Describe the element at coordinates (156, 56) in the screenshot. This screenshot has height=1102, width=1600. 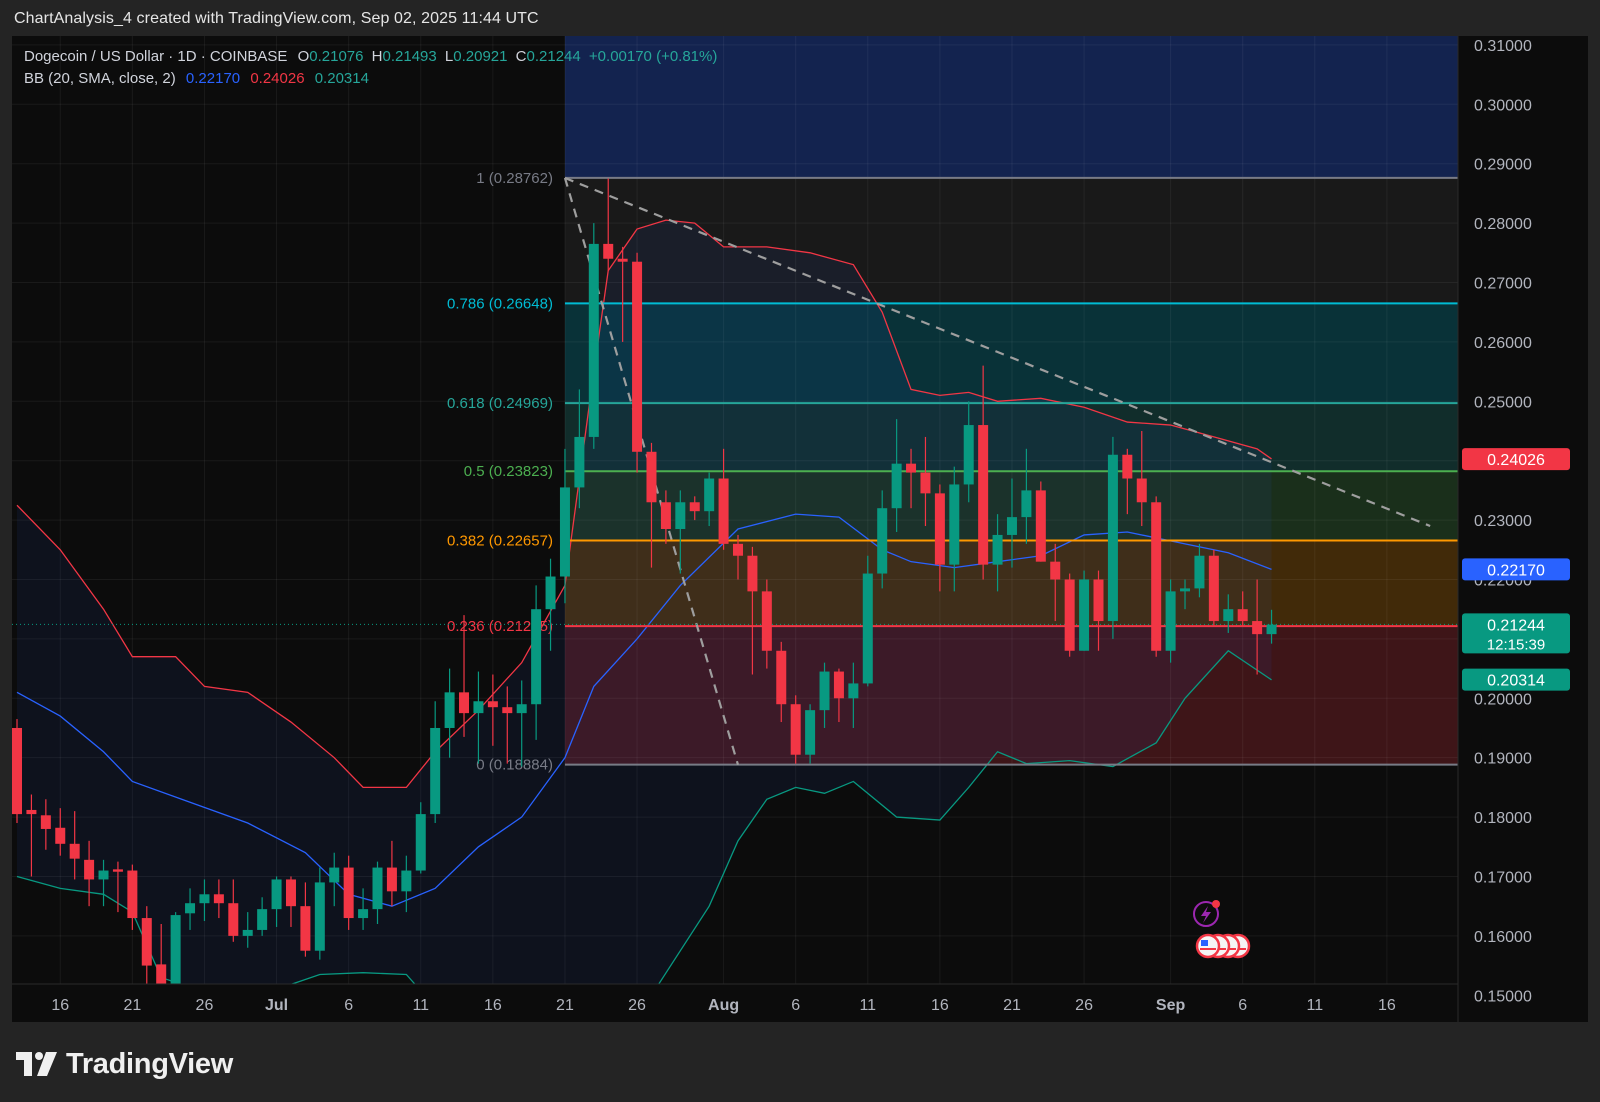
I see `legend-symbol: Dogecoin / US Dollar · 1D · COINBASE` at that location.